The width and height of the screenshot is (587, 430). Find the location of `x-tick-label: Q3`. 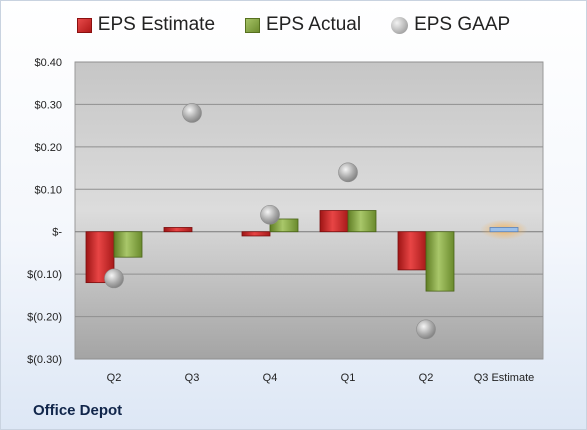

x-tick-label: Q3 is located at coordinates (192, 378).